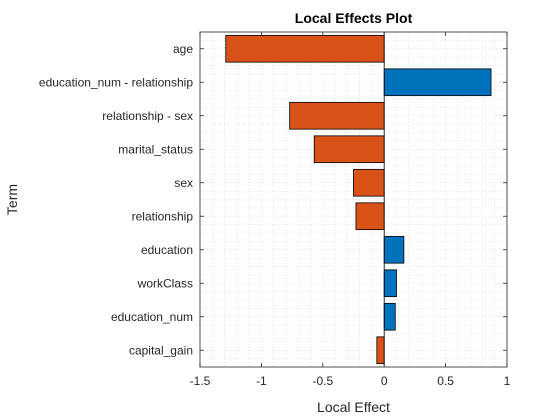 The width and height of the screenshot is (560, 420). I want to click on x-tick-label: -1, so click(261, 381).